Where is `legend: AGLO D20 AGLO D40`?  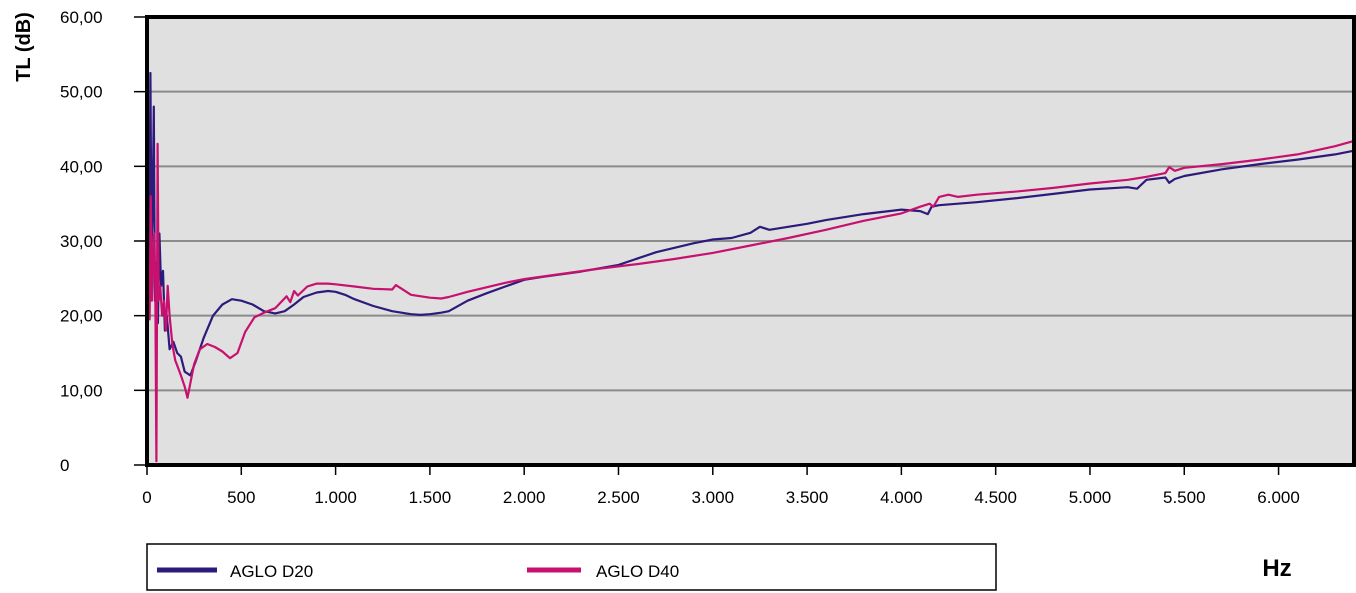 legend: AGLO D20 AGLO D40 is located at coordinates (571, 567).